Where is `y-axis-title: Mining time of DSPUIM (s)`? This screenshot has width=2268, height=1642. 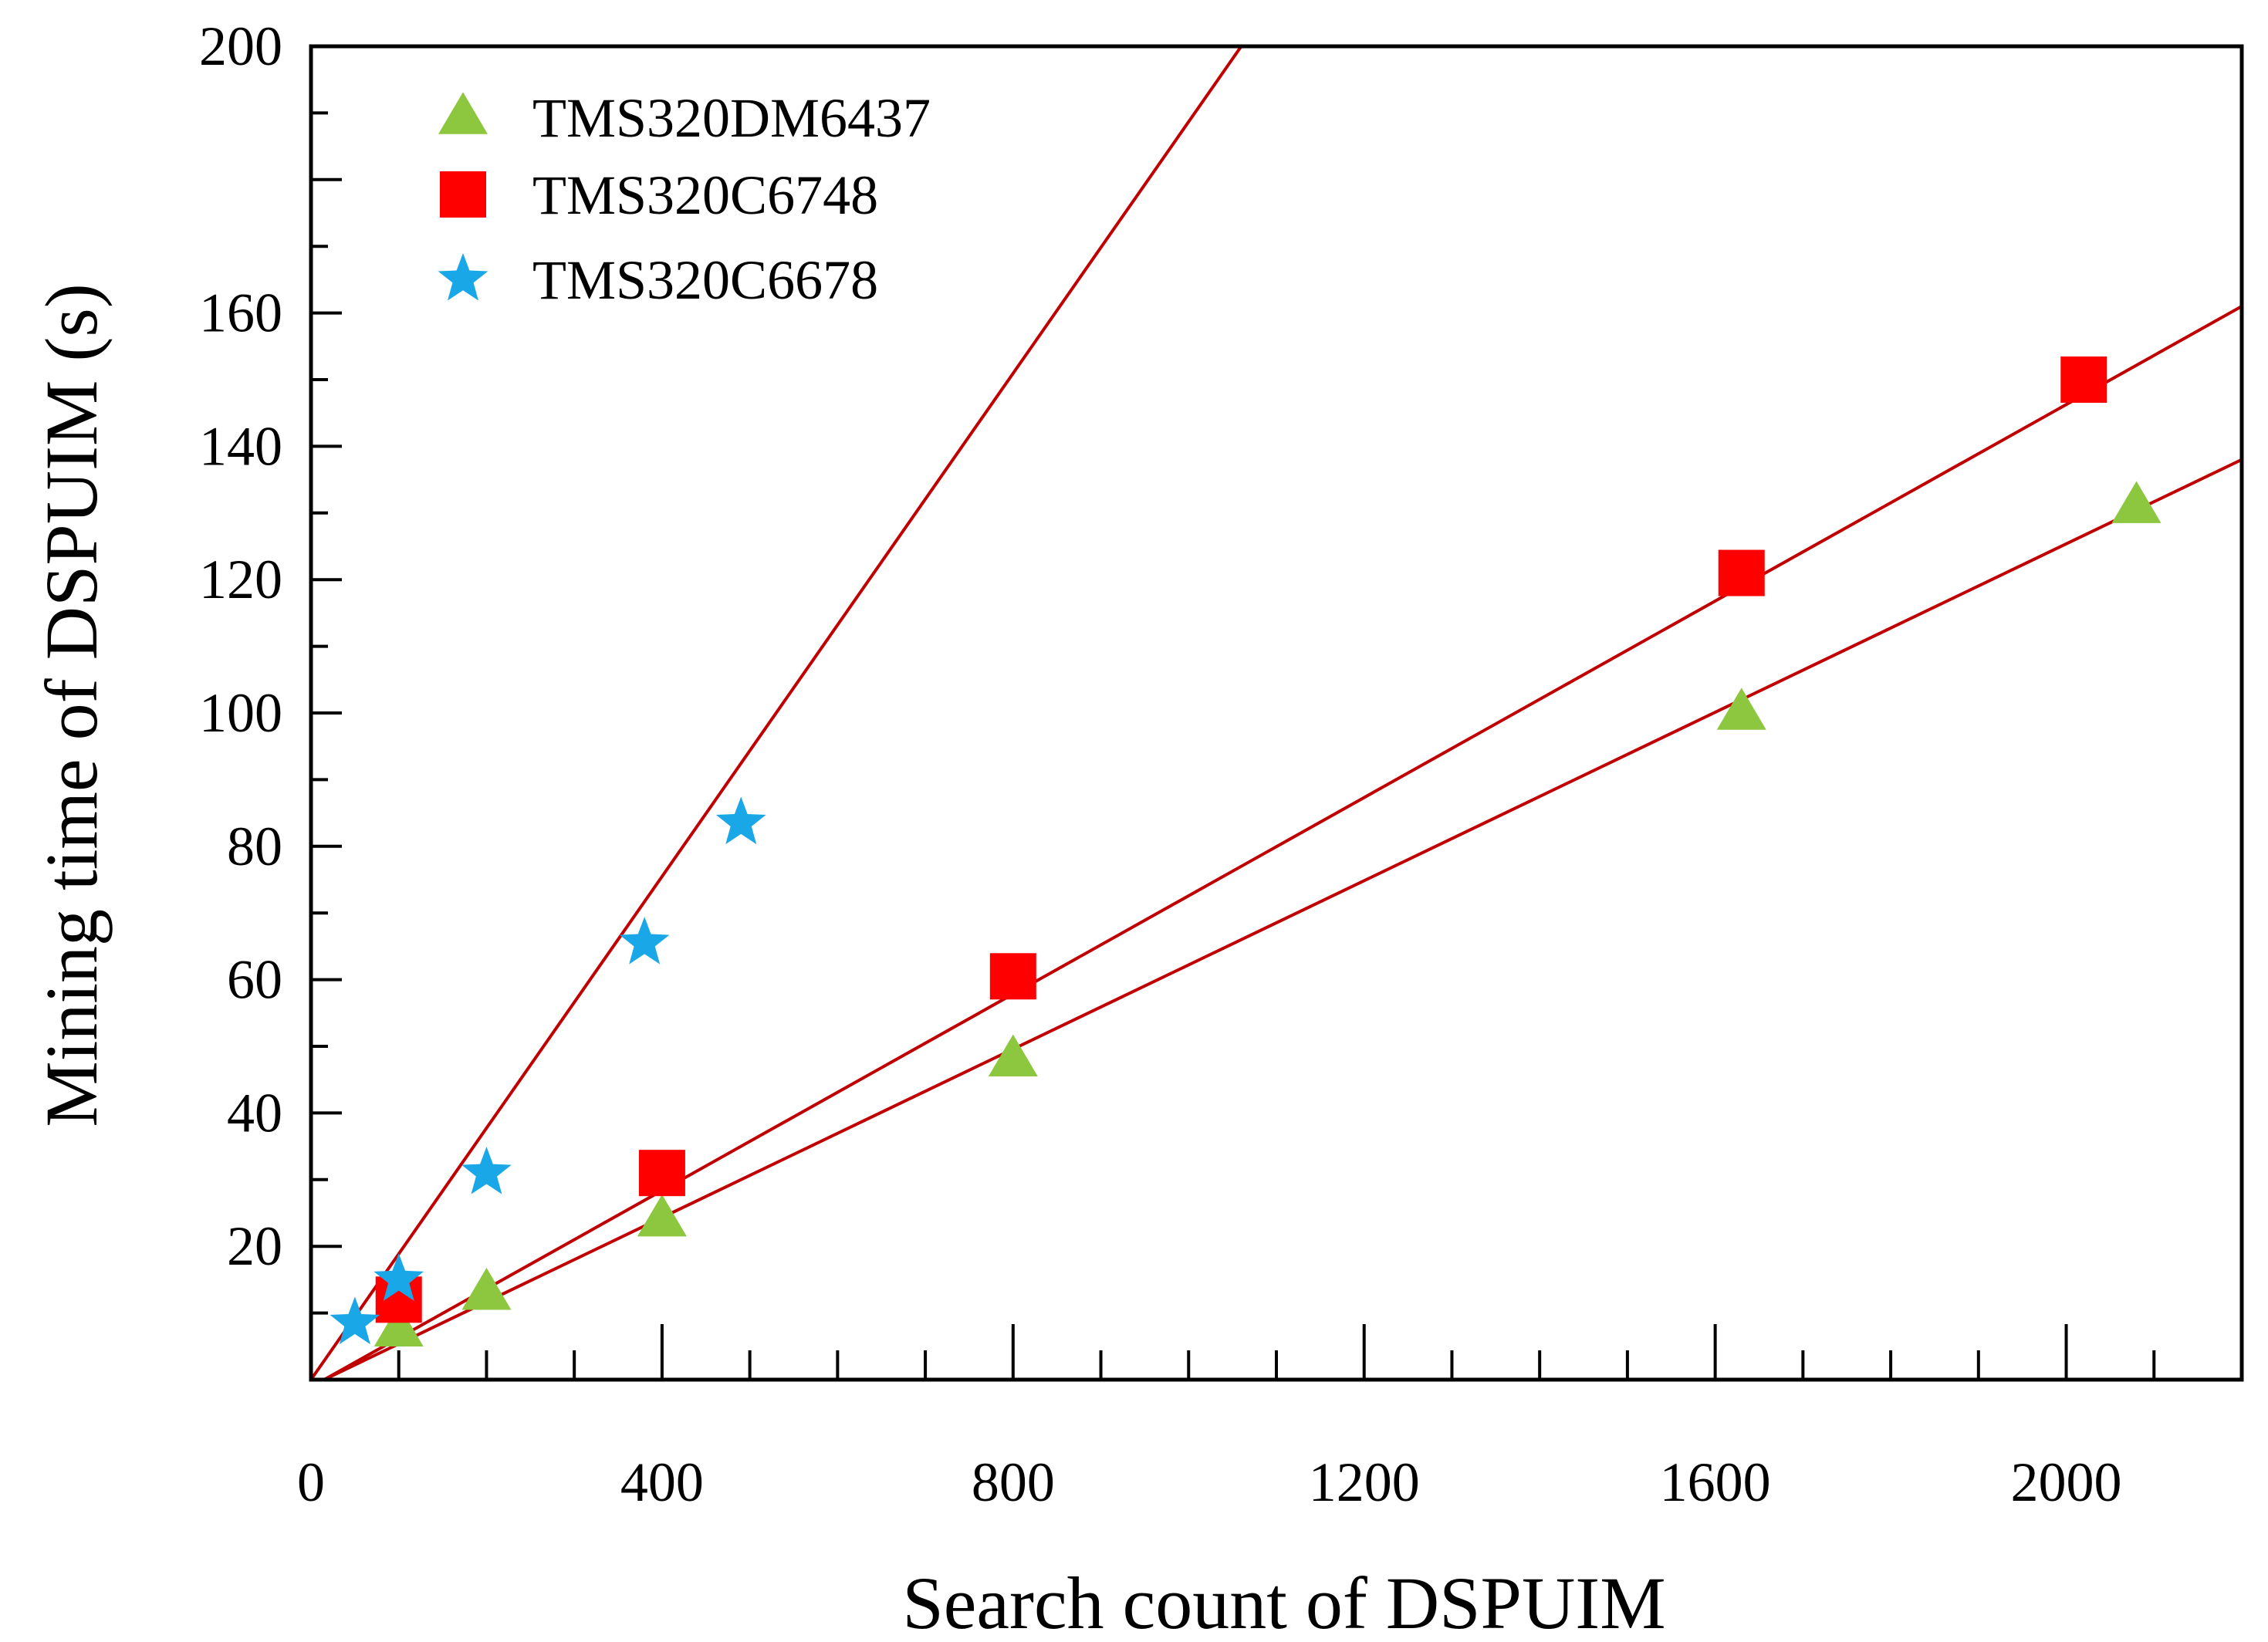
y-axis-title: Mining time of DSPUIM (s) is located at coordinates (71, 705).